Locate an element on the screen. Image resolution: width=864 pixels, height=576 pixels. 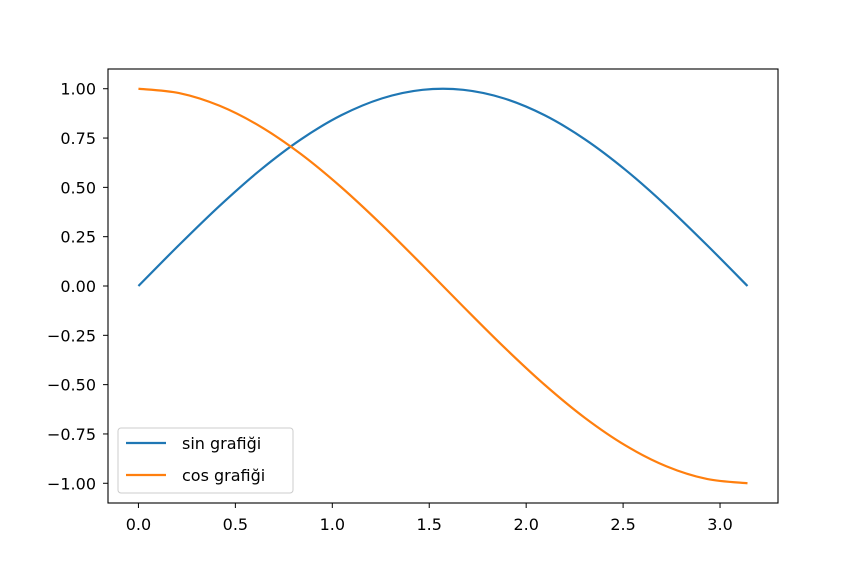
y-tick-label: 0.25 is located at coordinates (78, 237).